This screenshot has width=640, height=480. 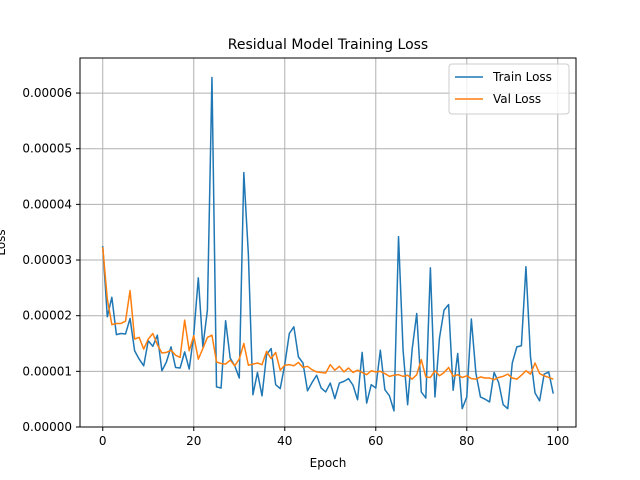 I want to click on y-tick-label: 0.00001, so click(x=47, y=371).